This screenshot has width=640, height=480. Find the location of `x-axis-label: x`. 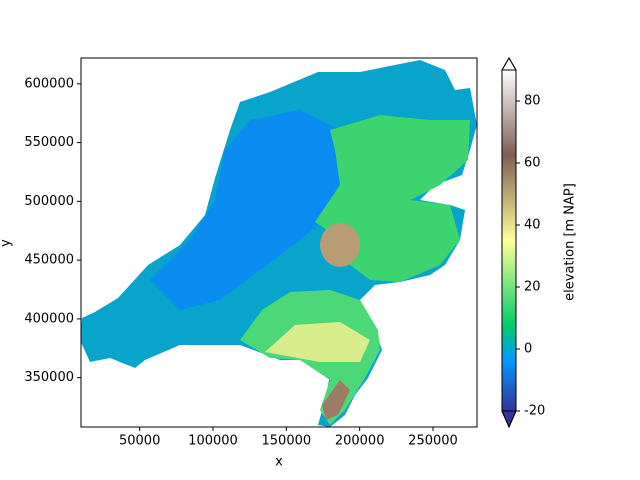

x-axis-label: x is located at coordinates (279, 462).